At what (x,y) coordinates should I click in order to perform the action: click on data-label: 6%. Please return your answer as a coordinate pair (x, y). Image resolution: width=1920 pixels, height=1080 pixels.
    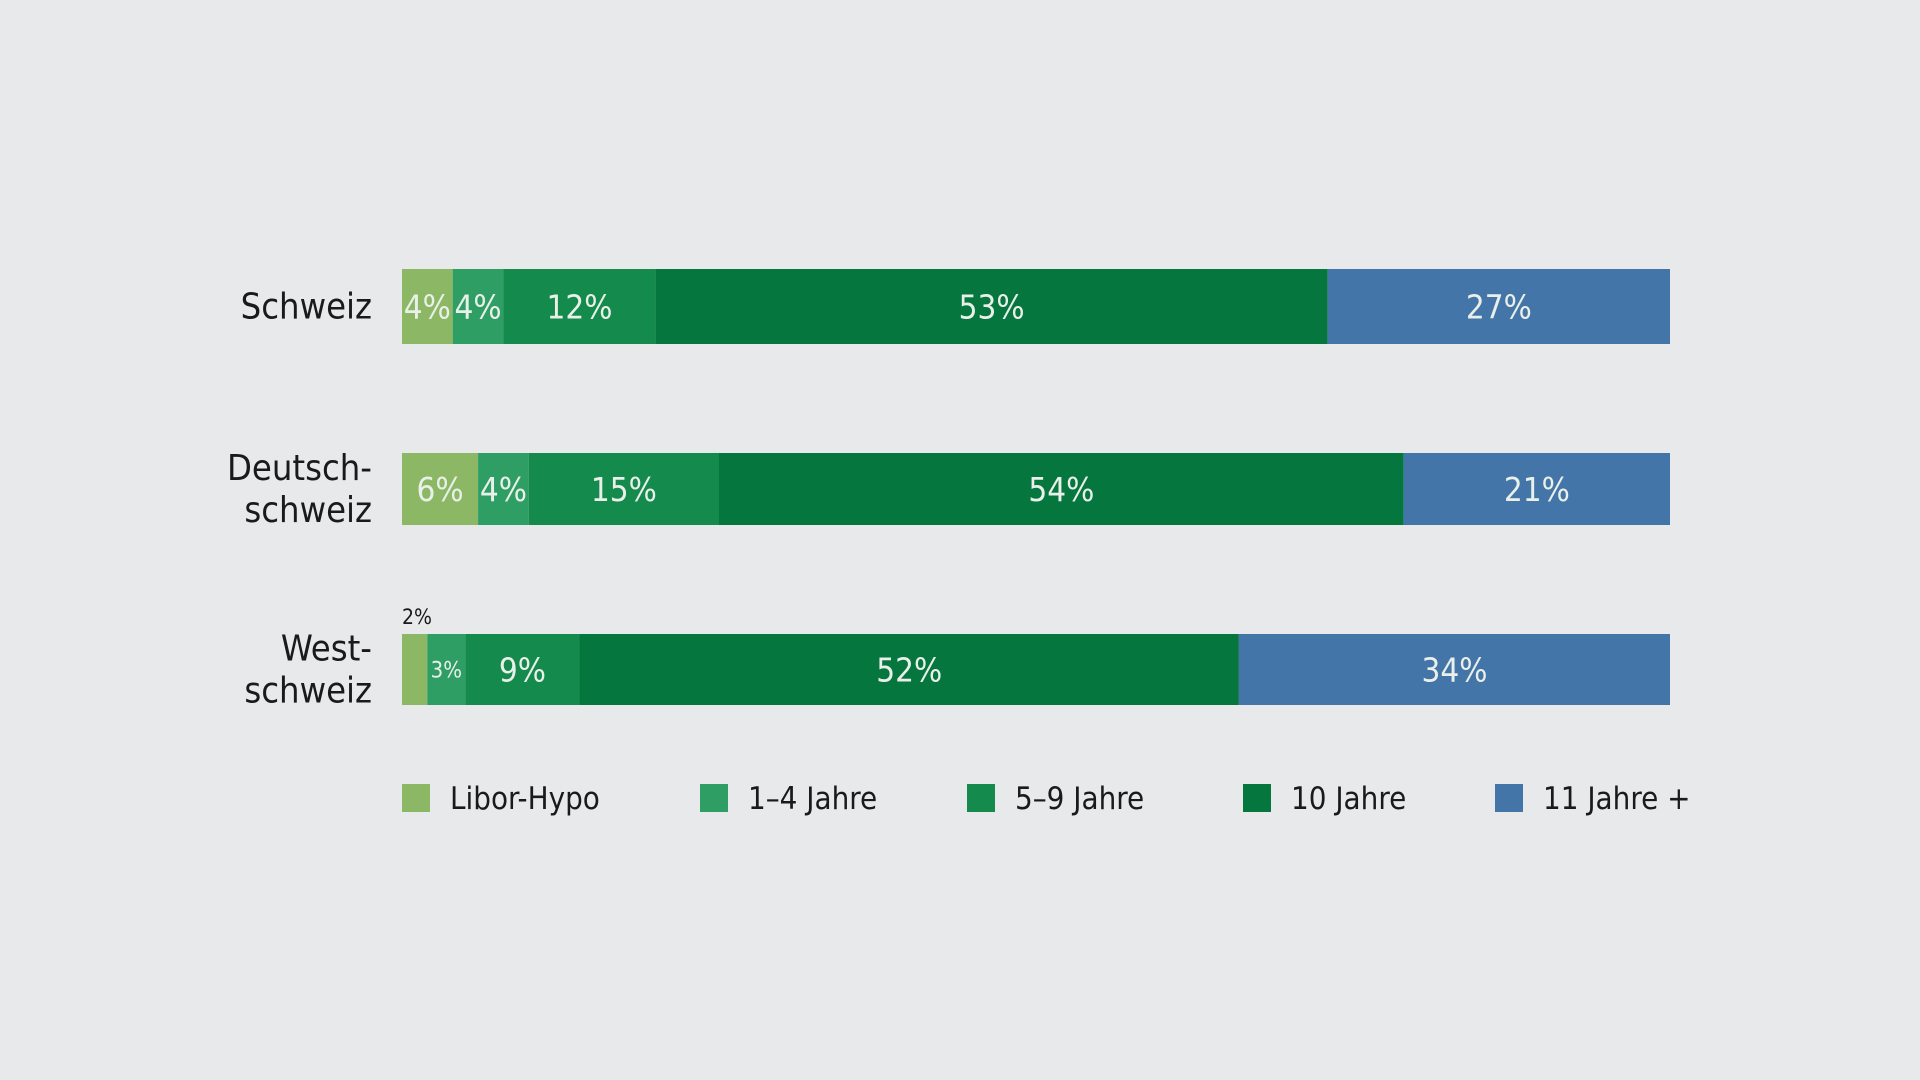
    Looking at the image, I should click on (439, 489).